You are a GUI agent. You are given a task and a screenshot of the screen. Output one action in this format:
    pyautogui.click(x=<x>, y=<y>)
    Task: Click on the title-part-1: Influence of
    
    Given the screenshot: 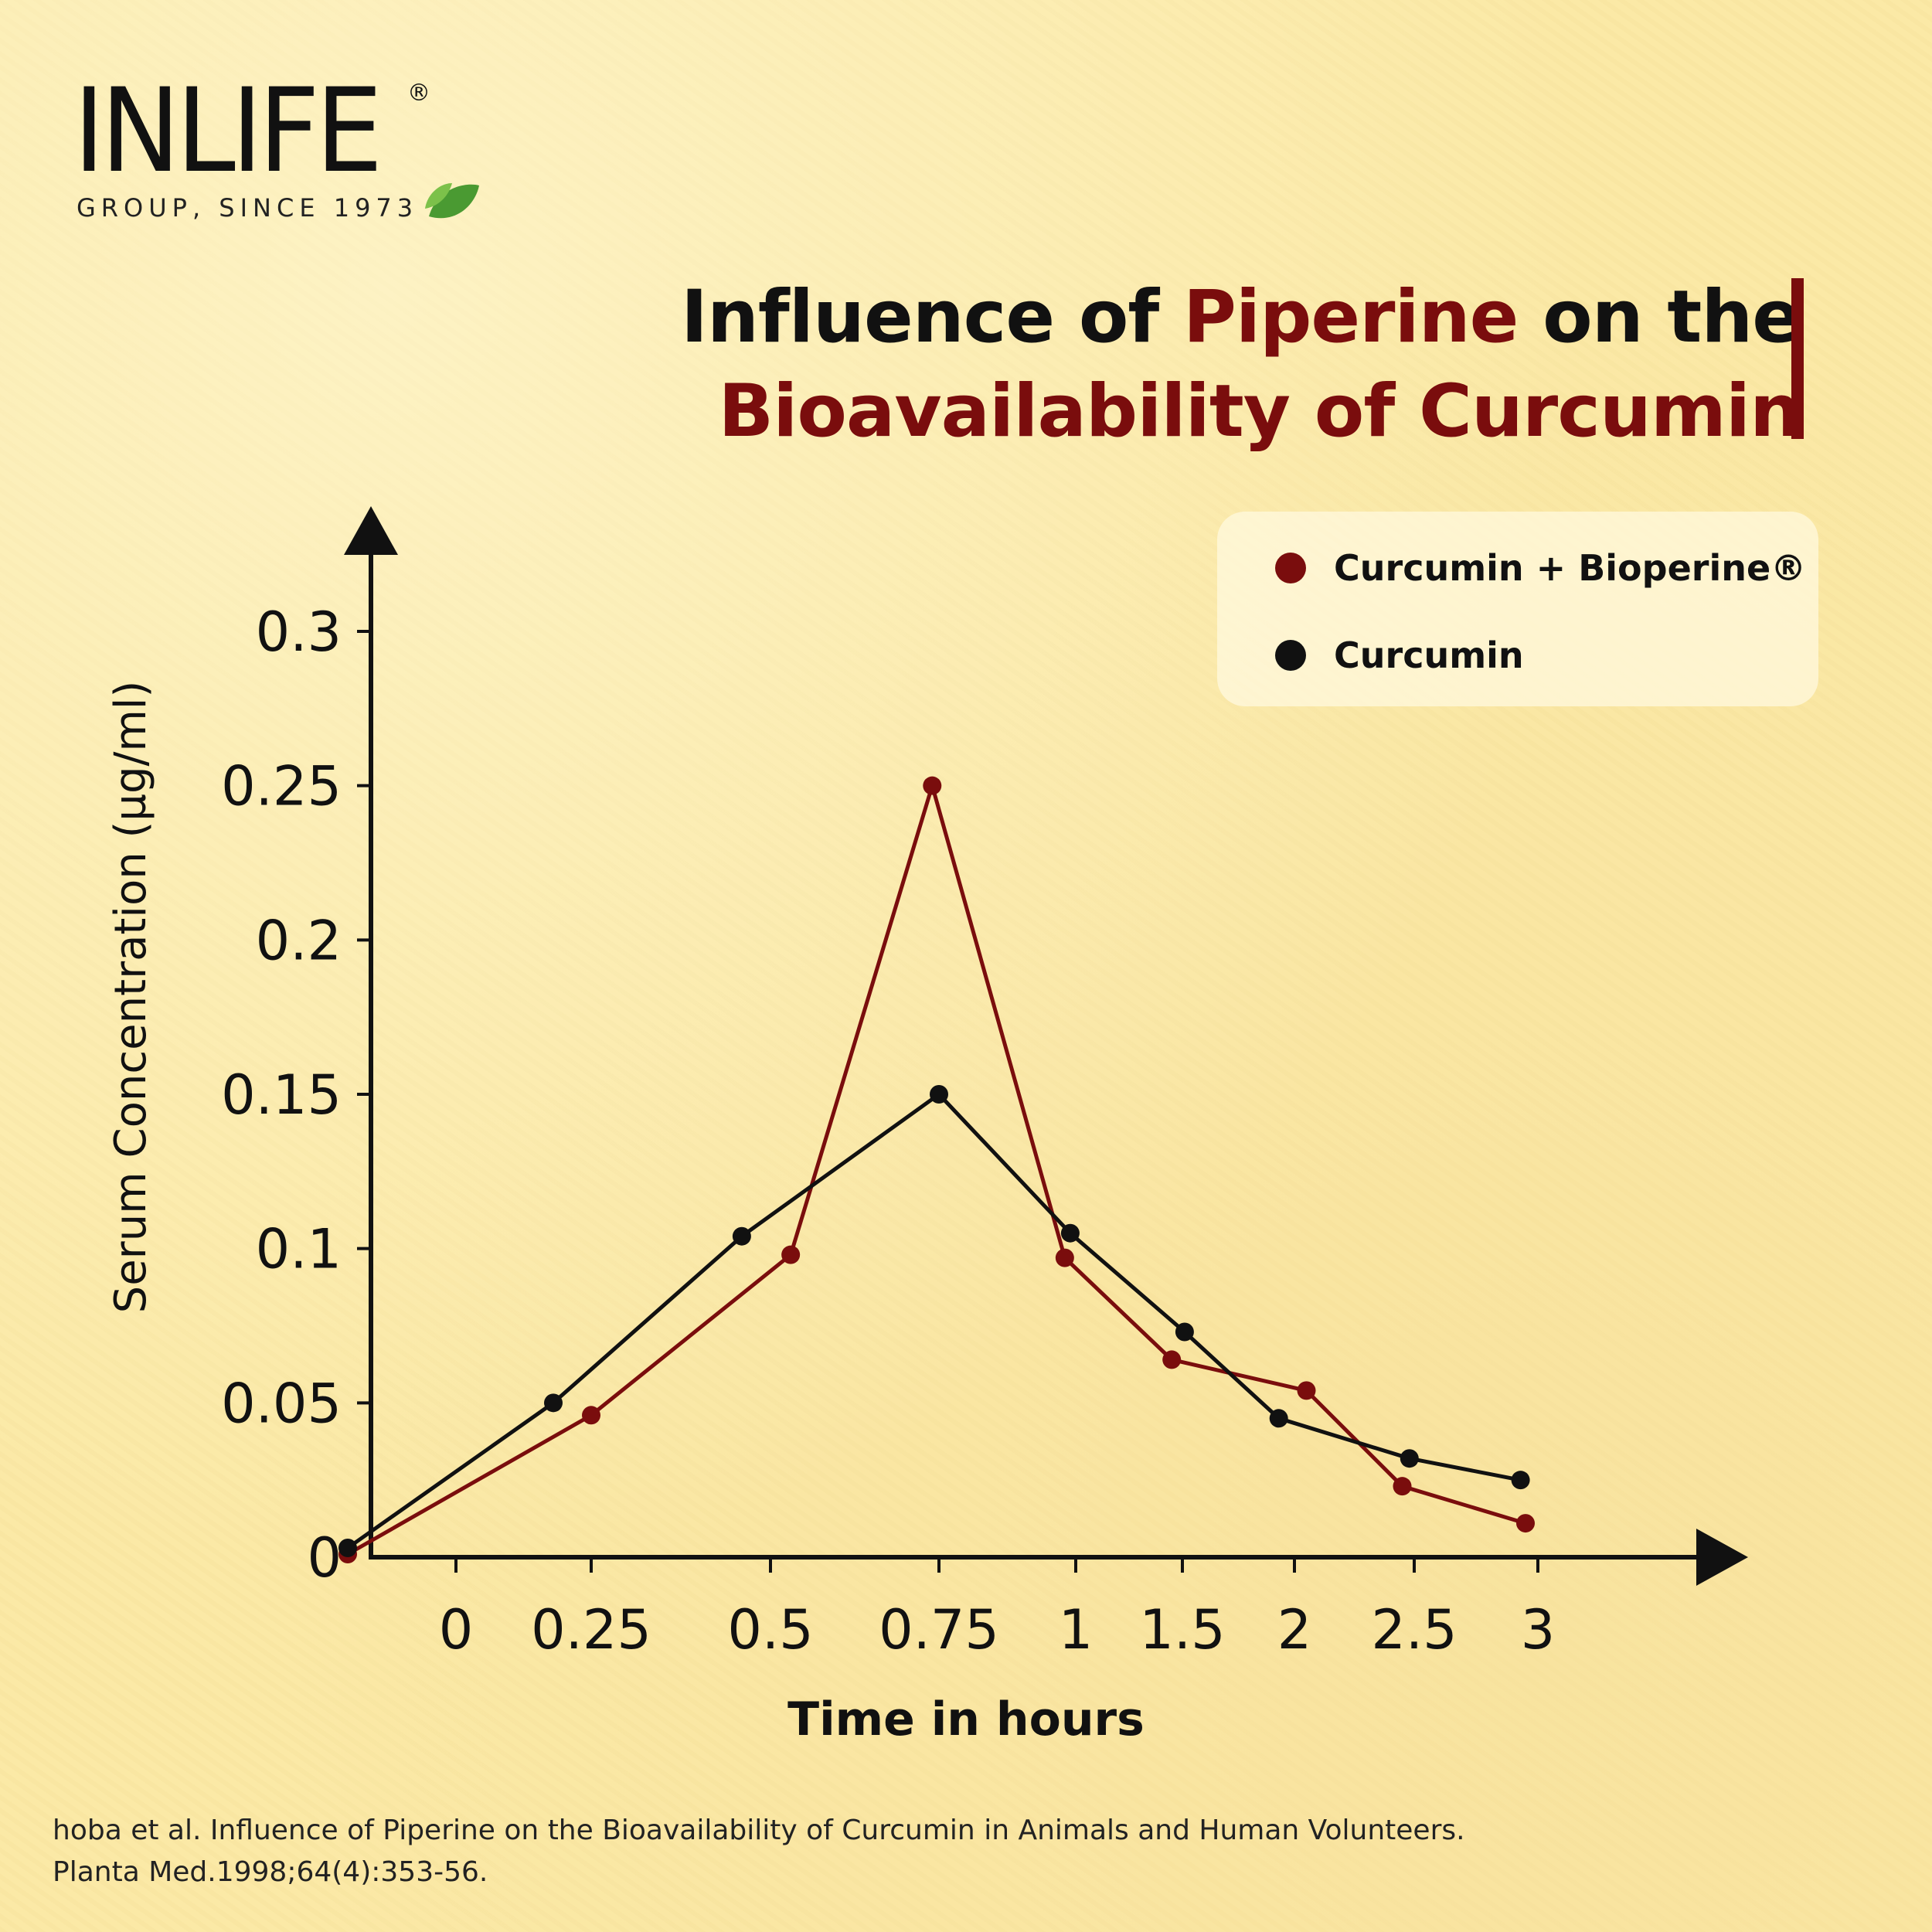 What is the action you would take?
    pyautogui.click(x=933, y=317)
    